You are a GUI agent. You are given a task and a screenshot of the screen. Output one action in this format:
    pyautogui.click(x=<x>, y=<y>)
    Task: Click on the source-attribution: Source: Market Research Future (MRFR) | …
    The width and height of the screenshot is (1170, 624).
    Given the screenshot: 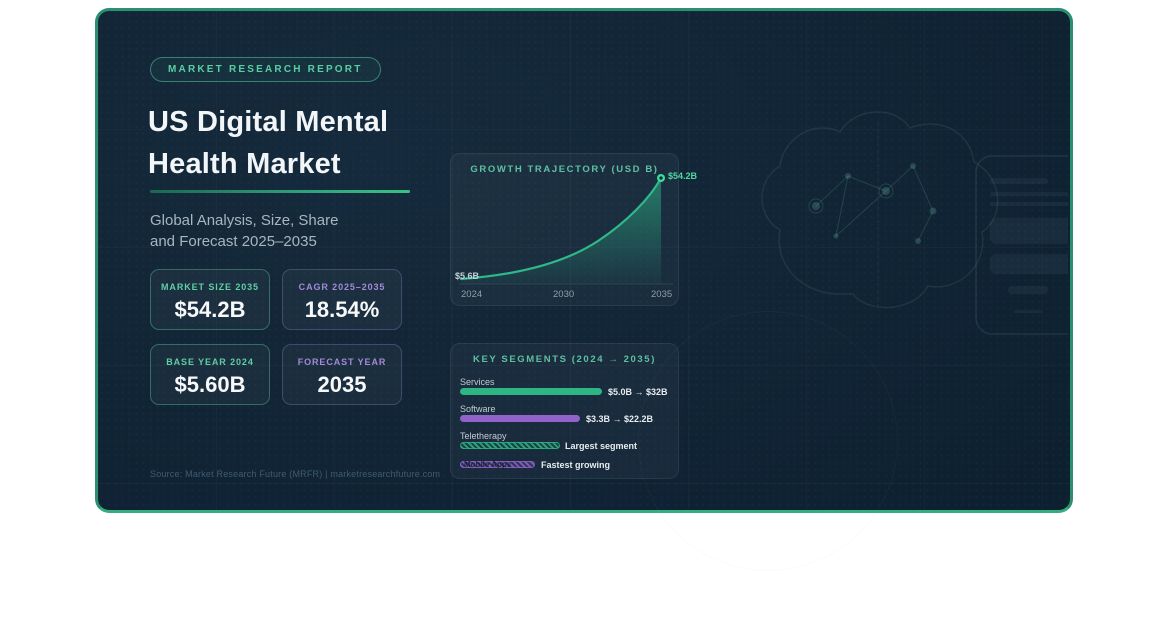 What is the action you would take?
    pyautogui.click(x=295, y=474)
    